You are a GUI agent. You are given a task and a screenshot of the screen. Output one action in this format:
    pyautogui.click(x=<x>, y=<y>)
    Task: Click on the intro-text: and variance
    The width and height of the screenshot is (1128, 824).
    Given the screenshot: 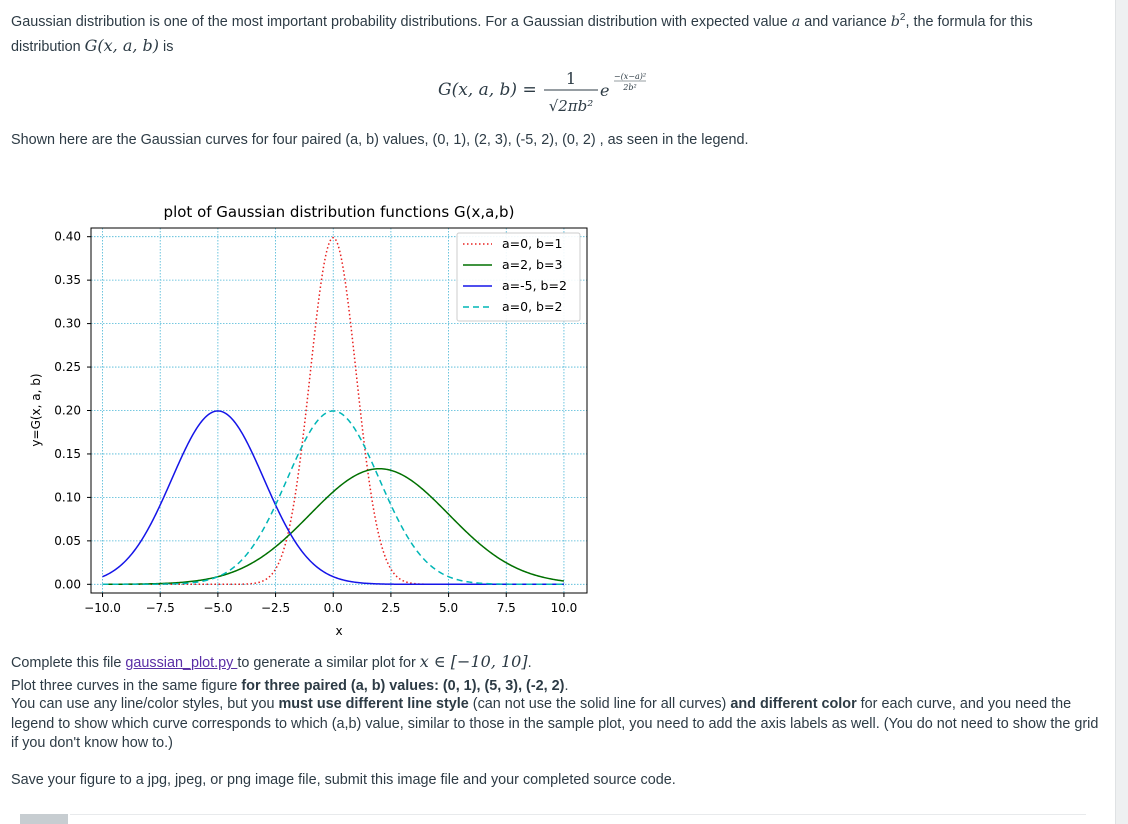 What is the action you would take?
    pyautogui.click(x=845, y=21)
    